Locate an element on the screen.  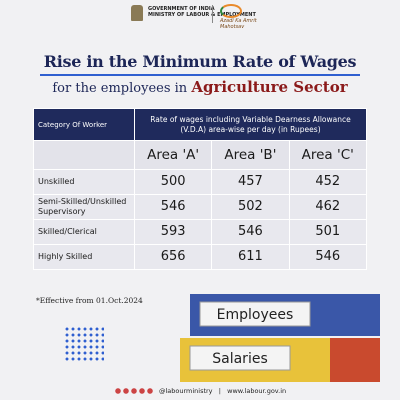
area-header: Area 'B' is located at coordinates (250, 155).